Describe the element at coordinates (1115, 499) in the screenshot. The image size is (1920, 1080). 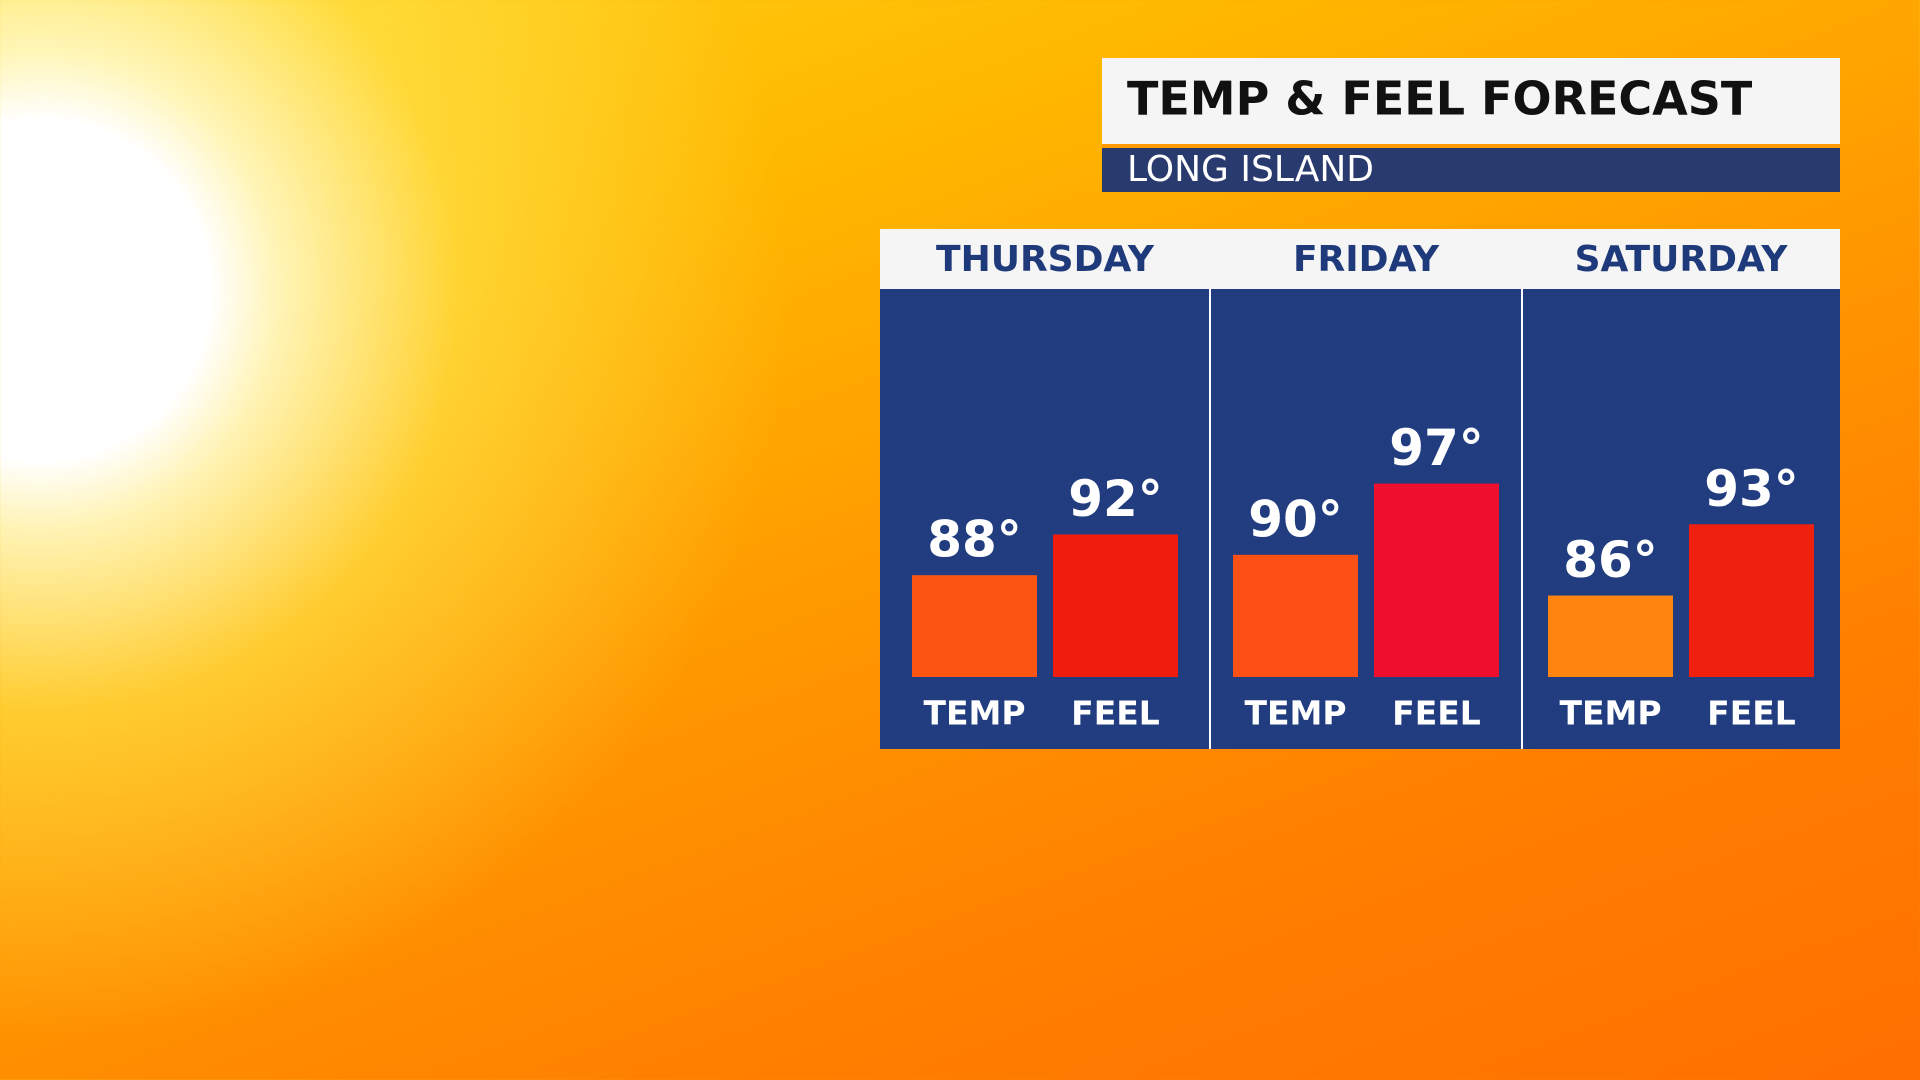
I see `value-label: 92°` at that location.